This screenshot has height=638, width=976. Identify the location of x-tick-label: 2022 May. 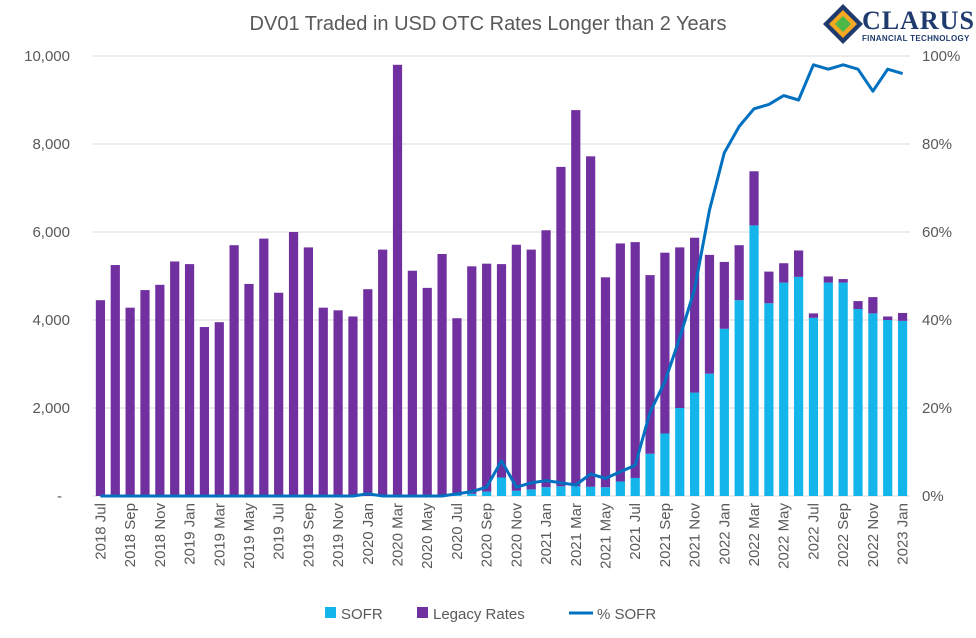
(784, 536).